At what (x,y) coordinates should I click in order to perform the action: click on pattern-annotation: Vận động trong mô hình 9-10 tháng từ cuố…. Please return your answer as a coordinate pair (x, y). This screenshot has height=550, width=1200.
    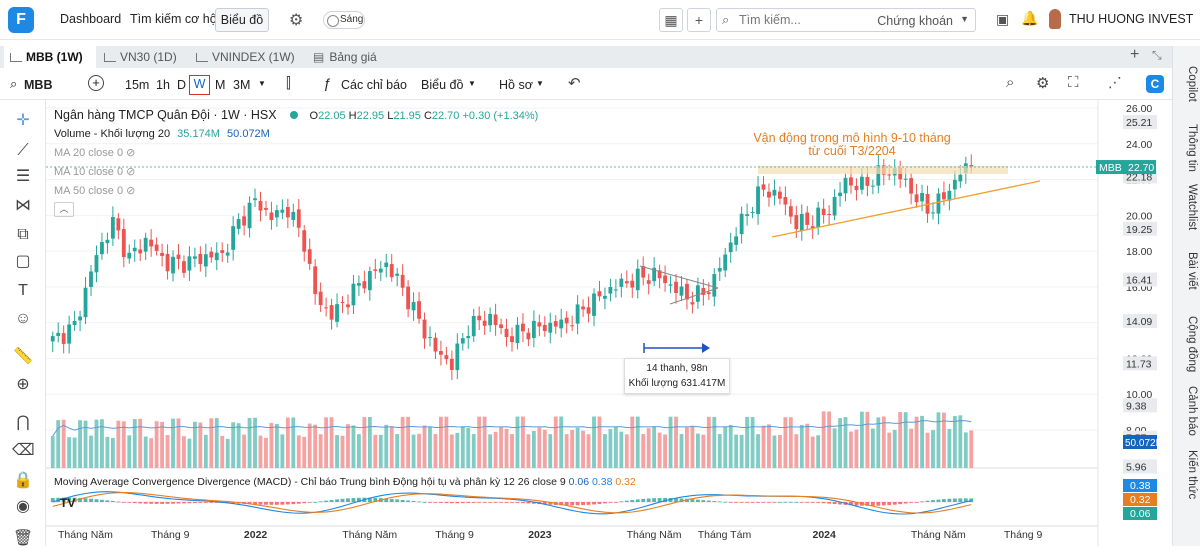
    Looking at the image, I should click on (852, 145).